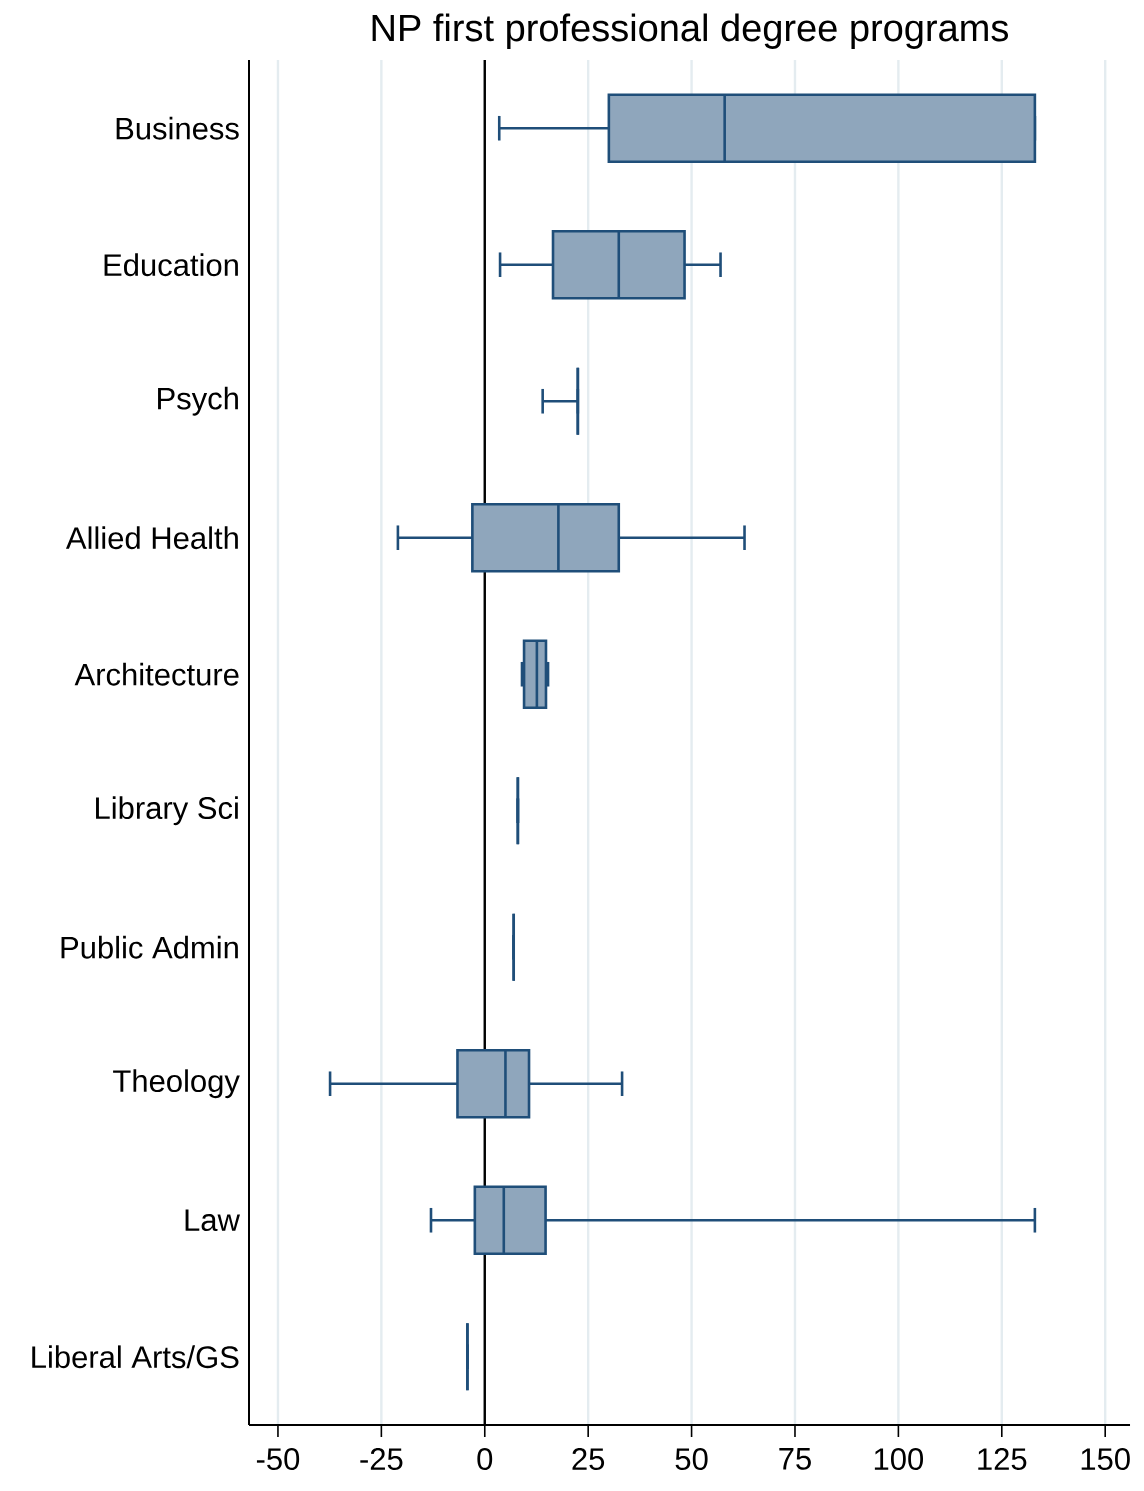 The image size is (1144, 1491). Describe the element at coordinates (381, 1459) in the screenshot. I see `x-tick-label: -25` at that location.